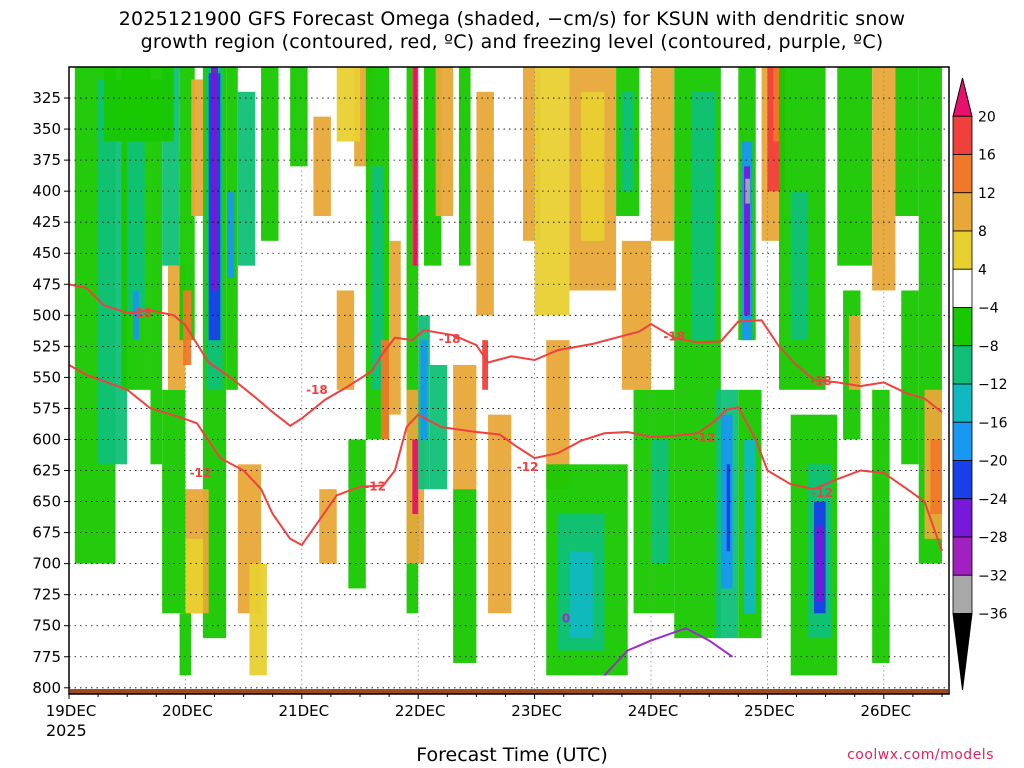 This screenshot has width=1024, height=768. Describe the element at coordinates (46, 98) in the screenshot. I see `y-tick-label: 325` at that location.